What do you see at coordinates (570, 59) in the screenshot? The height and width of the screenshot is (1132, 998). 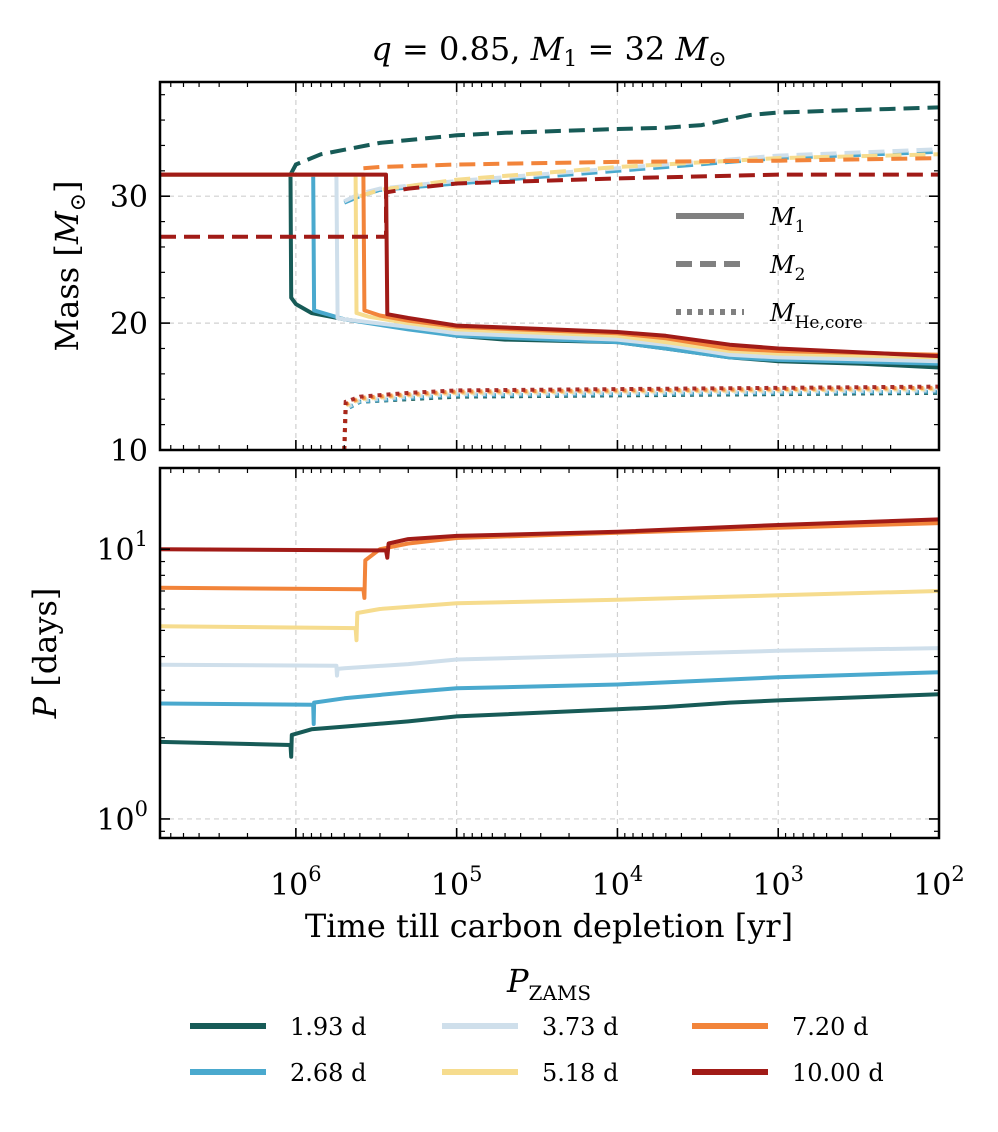 I see `title-m-sub: 1` at bounding box center [570, 59].